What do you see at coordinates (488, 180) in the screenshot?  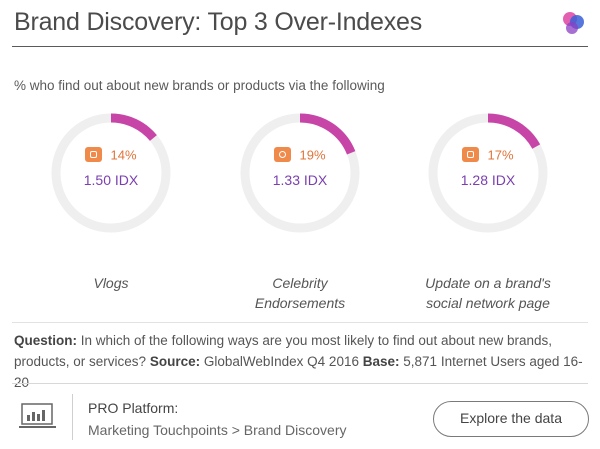 I see `index-label: 1.28 IDX` at bounding box center [488, 180].